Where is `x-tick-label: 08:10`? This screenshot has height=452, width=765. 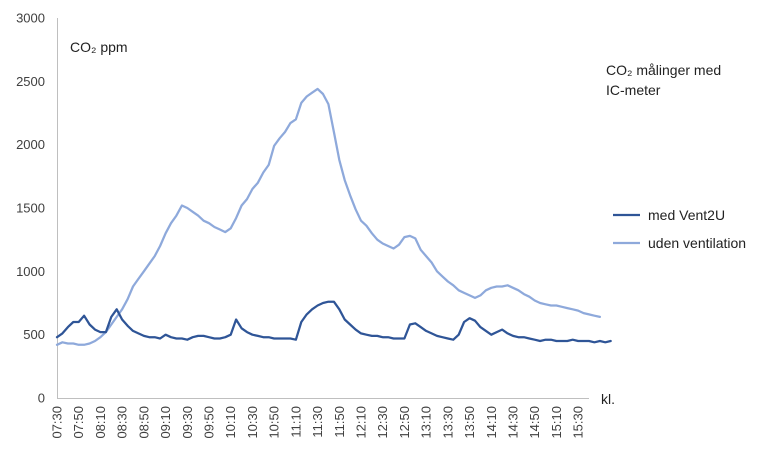
x-tick-label: 08:10 is located at coordinates (100, 422).